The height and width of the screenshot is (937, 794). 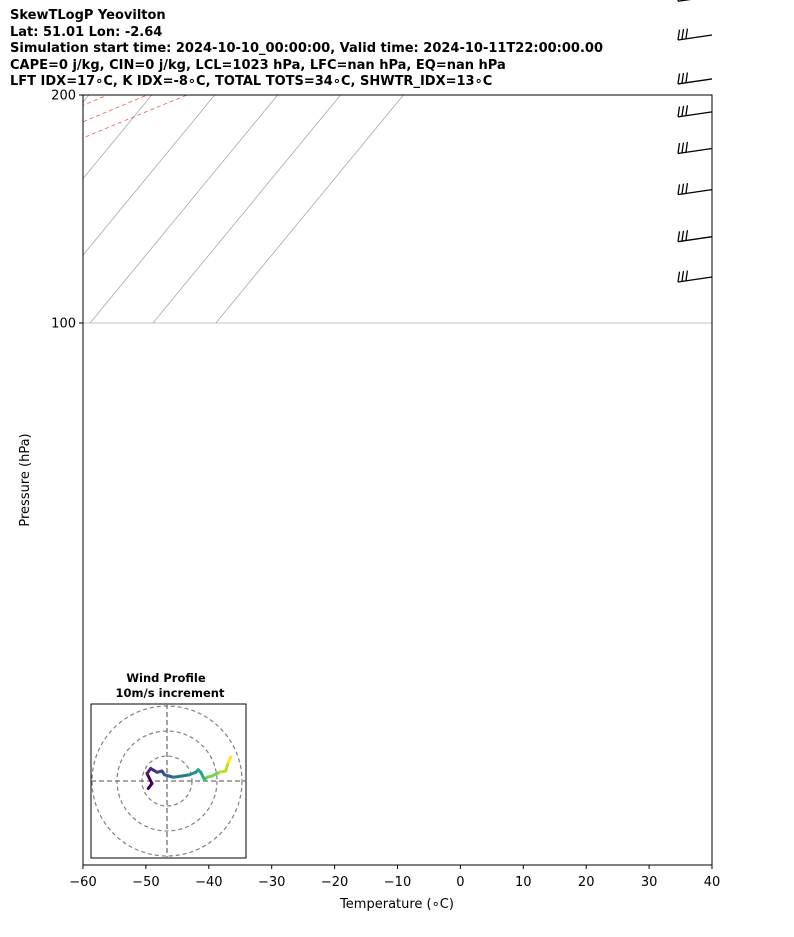 I want to click on x-axis-label: Temperature (∘C), so click(x=396, y=904).